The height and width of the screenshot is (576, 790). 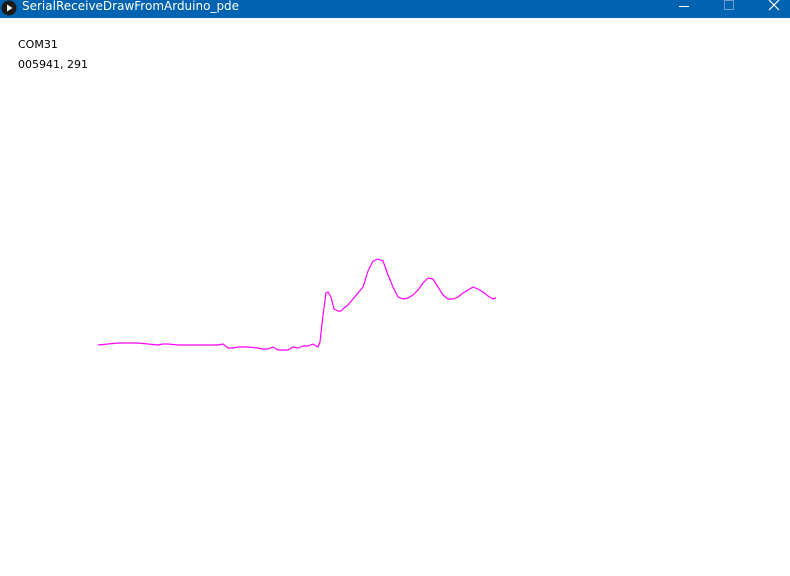 I want to click on close-icon, so click(x=774, y=5).